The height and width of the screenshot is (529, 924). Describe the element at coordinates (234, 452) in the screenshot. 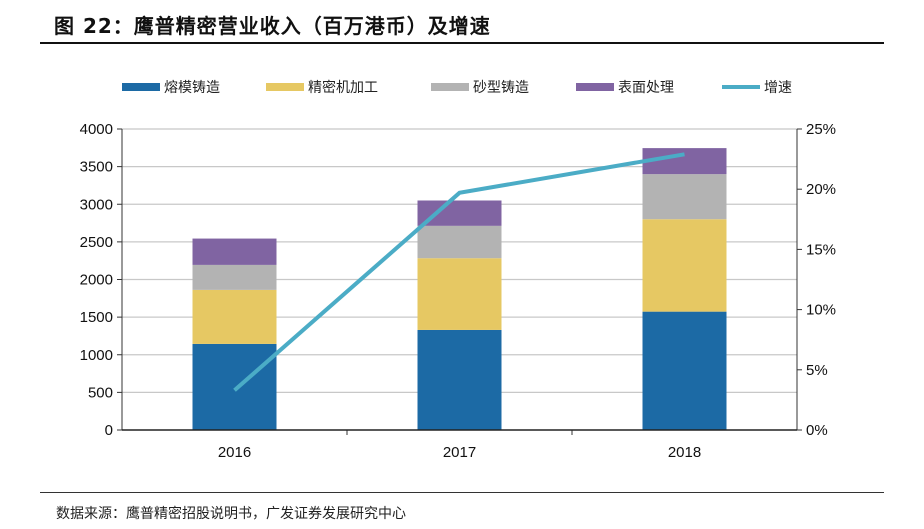

I see `x-tick-label: 2016` at that location.